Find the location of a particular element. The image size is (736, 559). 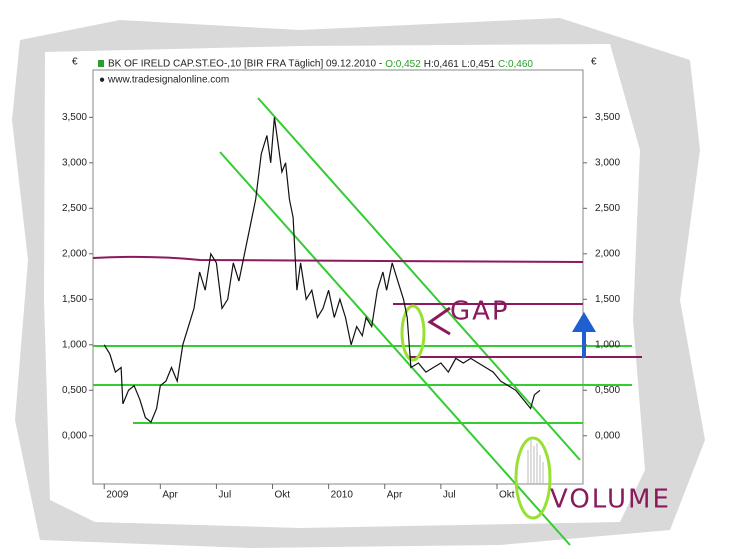

y-tick-label-left: 2,500 is located at coordinates (74, 208).